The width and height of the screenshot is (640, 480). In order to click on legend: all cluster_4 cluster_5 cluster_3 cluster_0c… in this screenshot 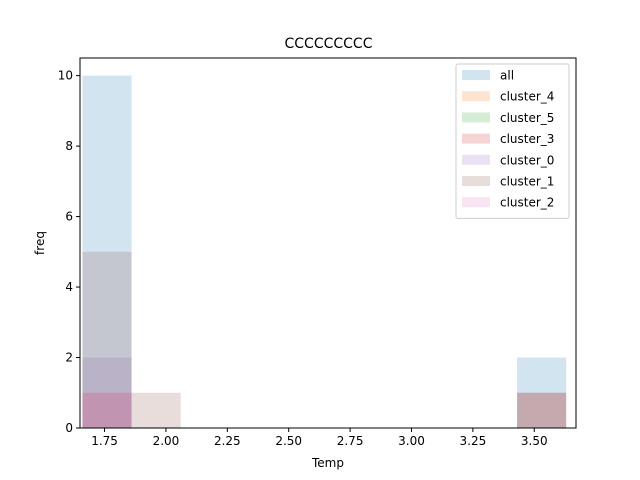, I will do `click(512, 141)`.